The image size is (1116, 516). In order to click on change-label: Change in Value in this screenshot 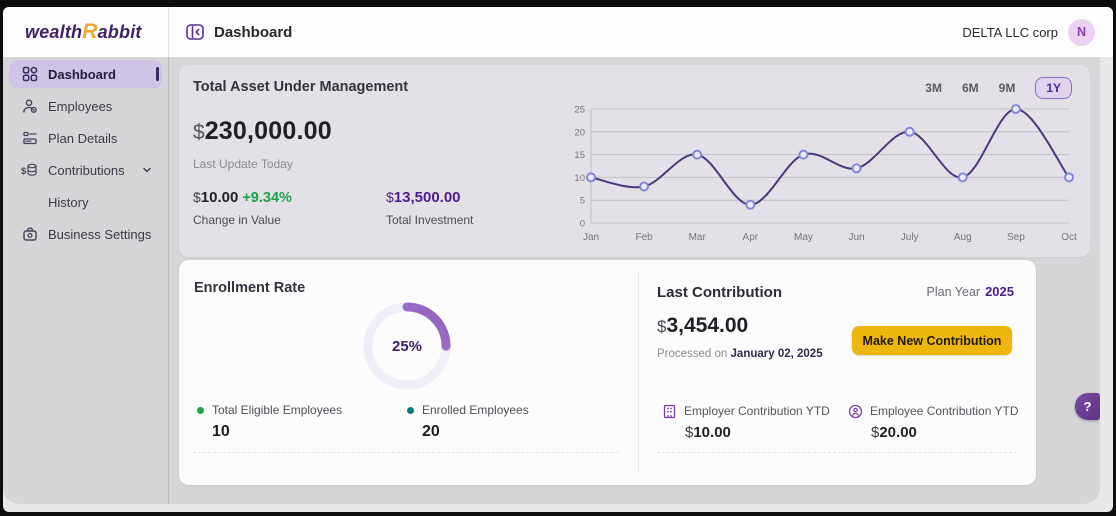, I will do `click(237, 220)`.